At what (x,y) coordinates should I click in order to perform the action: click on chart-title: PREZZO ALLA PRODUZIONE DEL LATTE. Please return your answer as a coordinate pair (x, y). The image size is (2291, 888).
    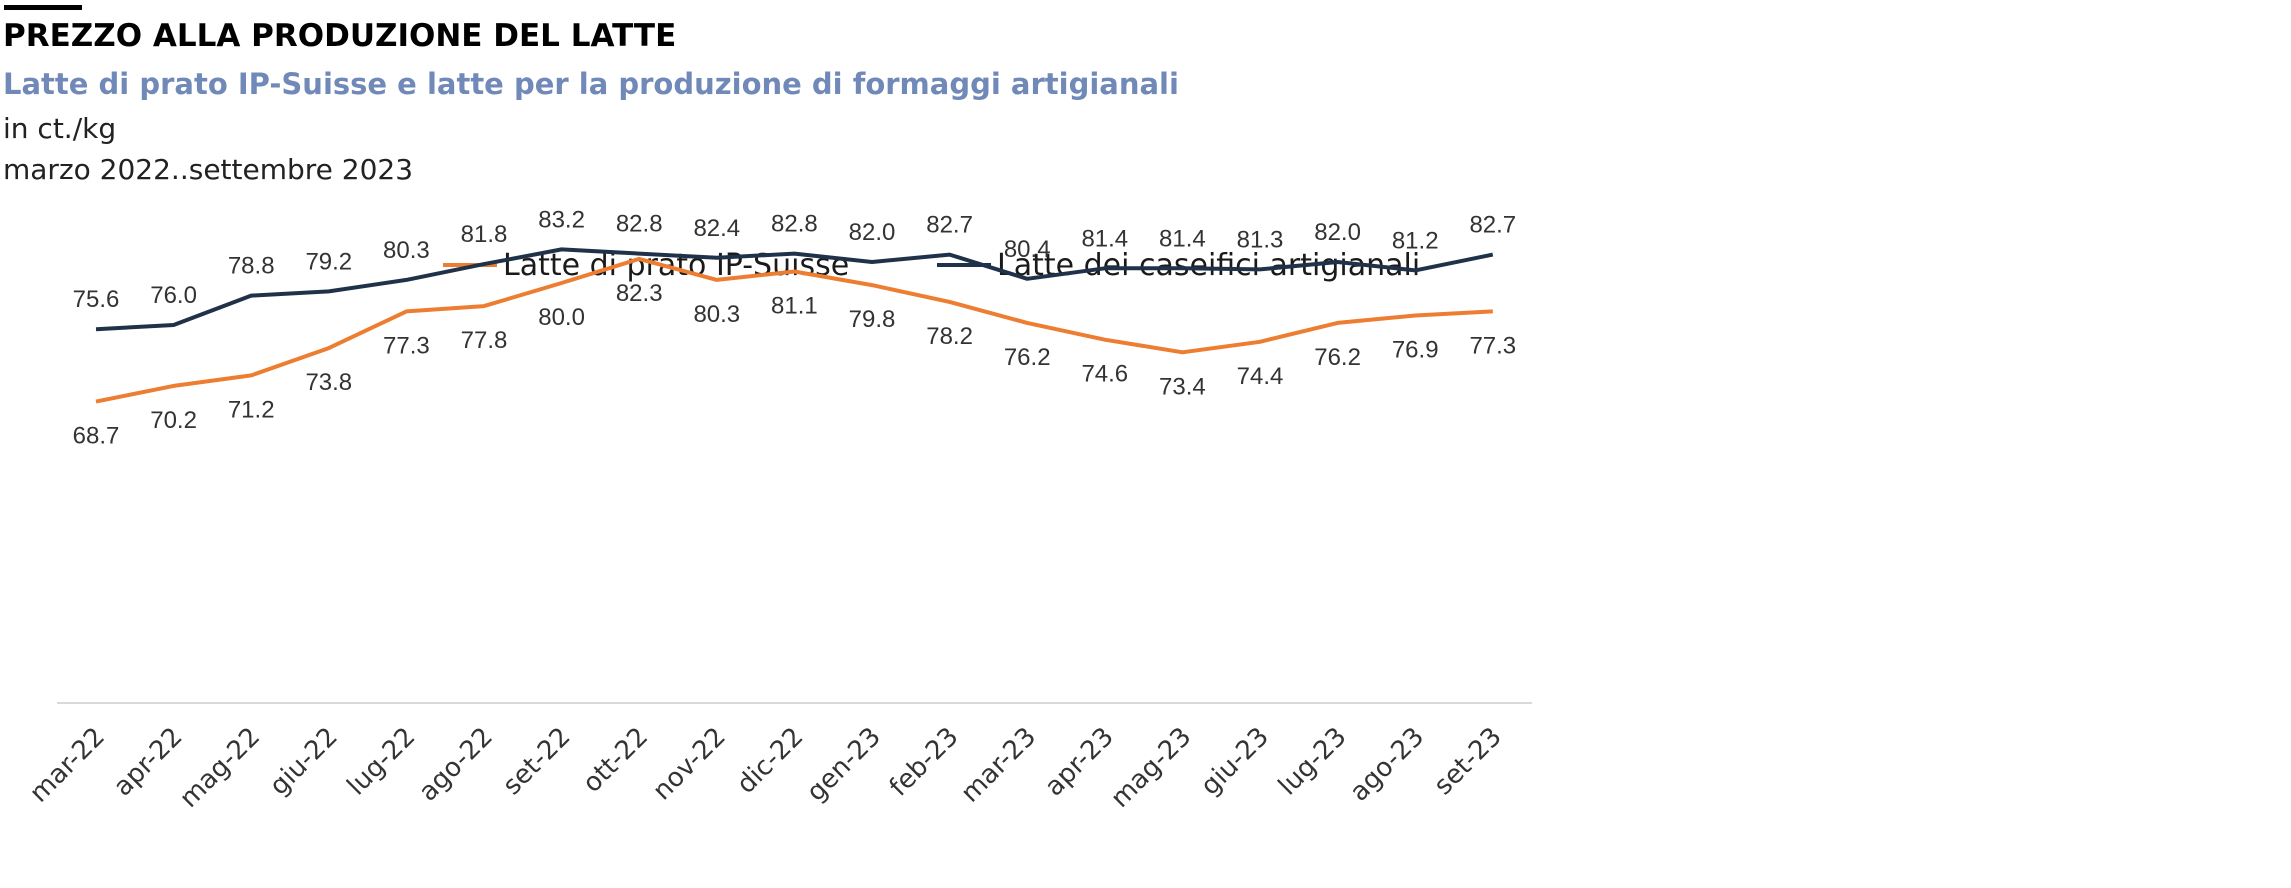
    Looking at the image, I should click on (340, 36).